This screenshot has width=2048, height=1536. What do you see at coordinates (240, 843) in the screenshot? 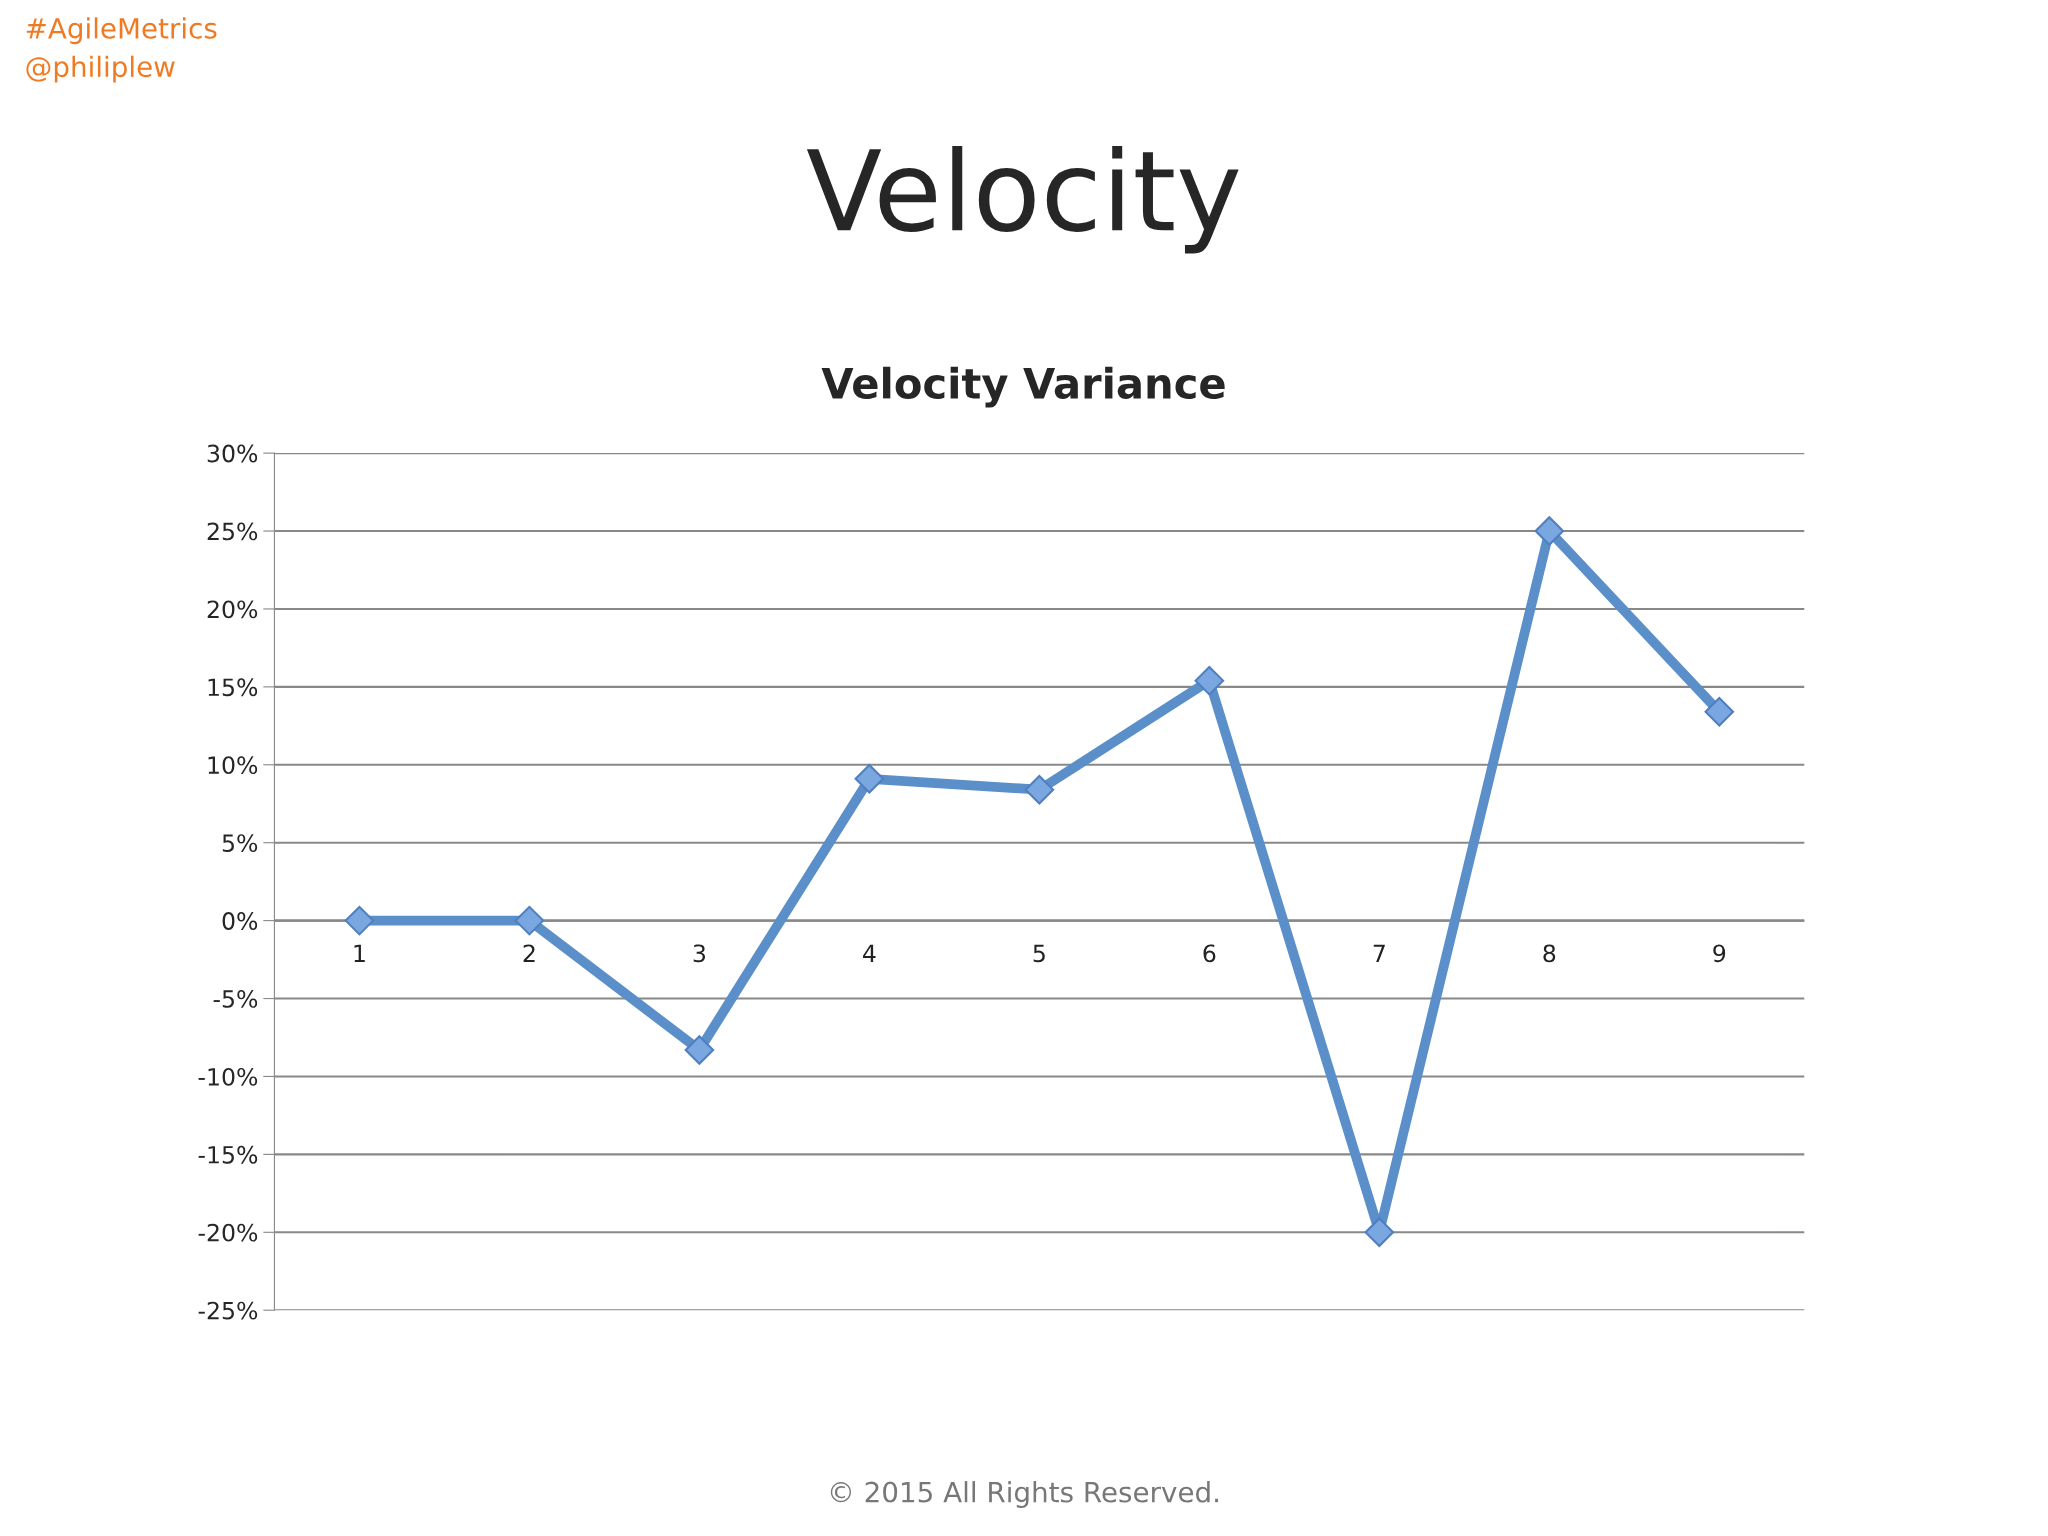
I see `y-tick-label: 5%` at bounding box center [240, 843].